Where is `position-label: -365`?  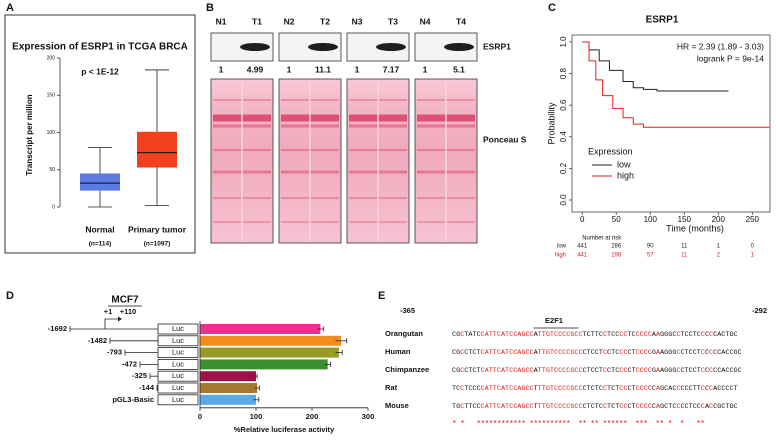
position-label: -365 is located at coordinates (407, 310).